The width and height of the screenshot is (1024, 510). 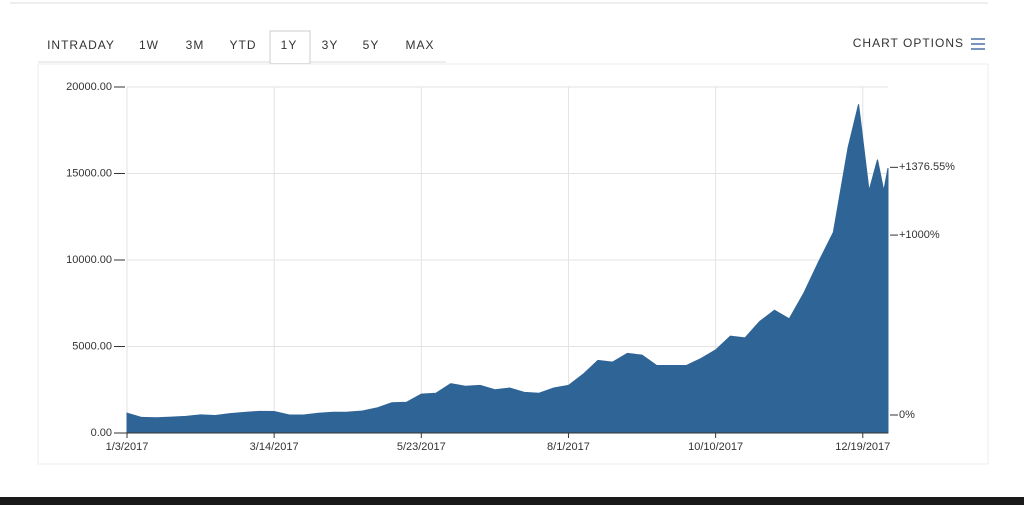 I want to click on x-tick-label: 12/19/2017, so click(x=862, y=447).